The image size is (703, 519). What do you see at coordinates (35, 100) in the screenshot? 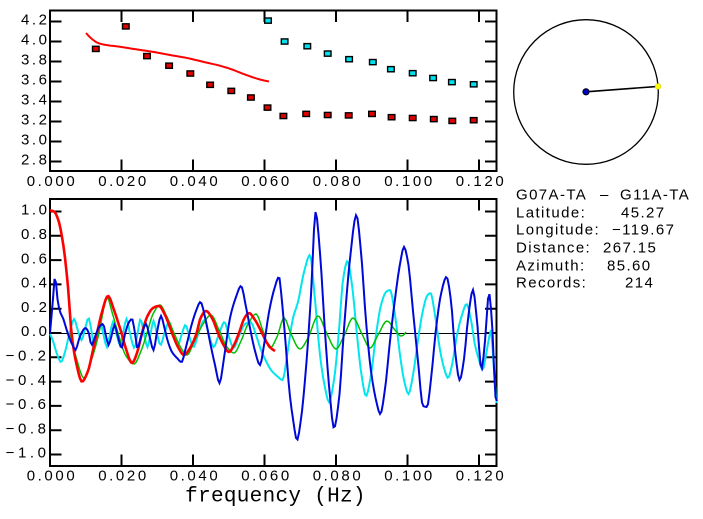
I see `svg-text: 3.4` at bounding box center [35, 100].